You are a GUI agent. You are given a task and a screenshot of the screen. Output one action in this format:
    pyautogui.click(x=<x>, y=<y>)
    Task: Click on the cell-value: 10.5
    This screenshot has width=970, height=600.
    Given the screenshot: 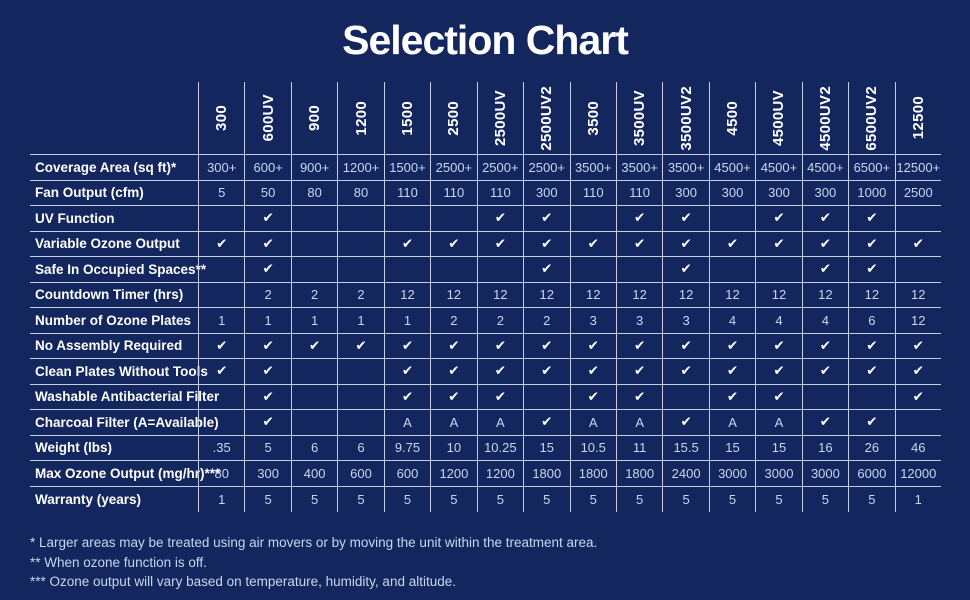 What is the action you would take?
    pyautogui.click(x=593, y=448)
    